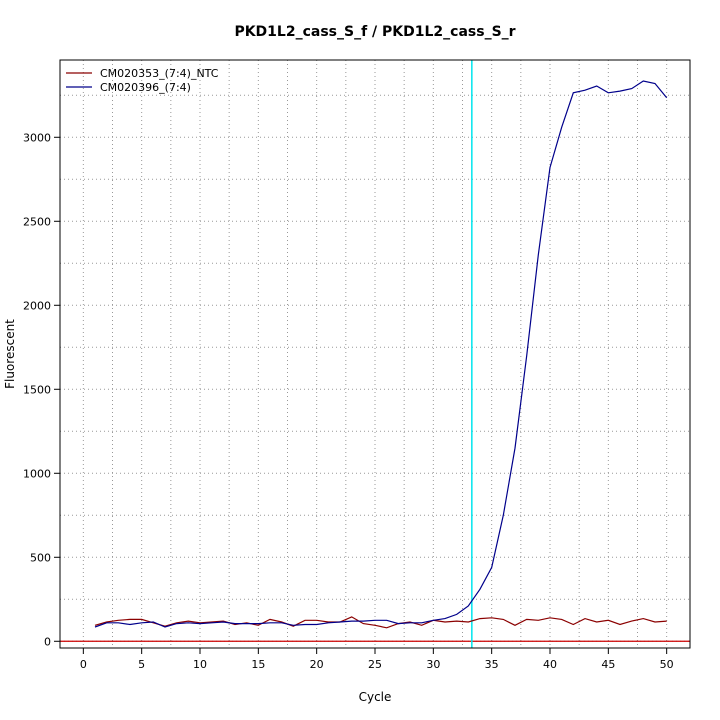 This screenshot has width=720, height=720. Describe the element at coordinates (608, 664) in the screenshot. I see `x-tick-label: 45` at that location.